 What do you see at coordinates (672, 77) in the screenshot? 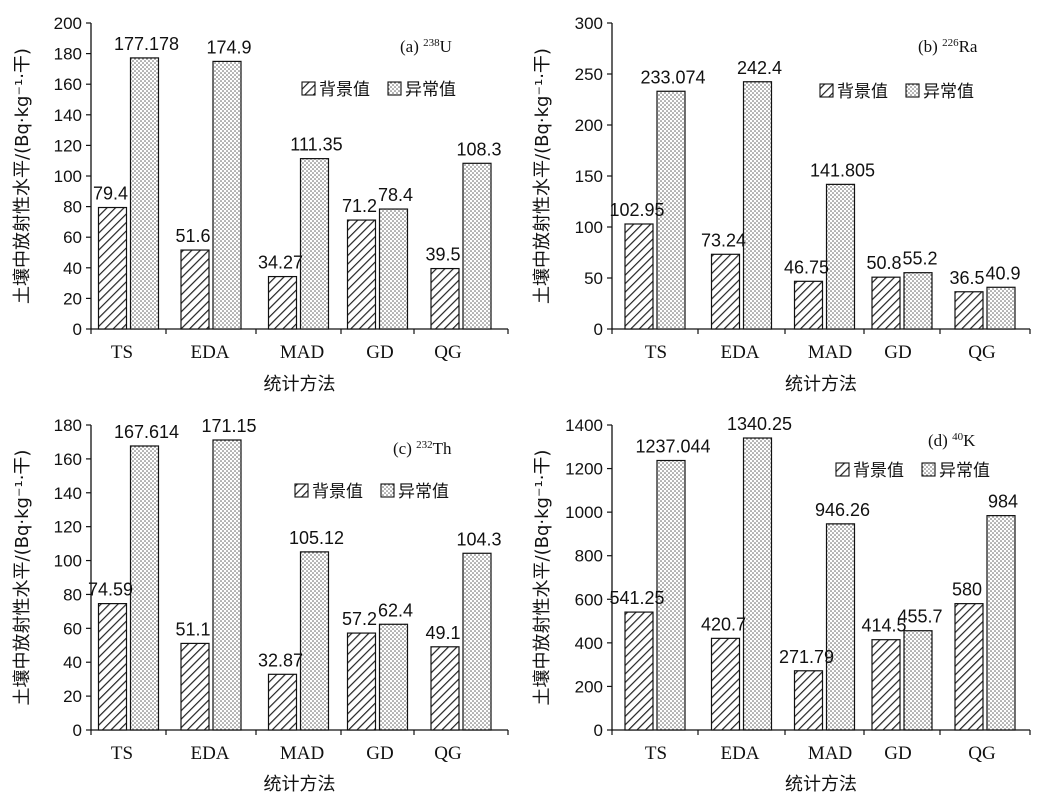
I see `data-label-anomaly: 233.074` at bounding box center [672, 77].